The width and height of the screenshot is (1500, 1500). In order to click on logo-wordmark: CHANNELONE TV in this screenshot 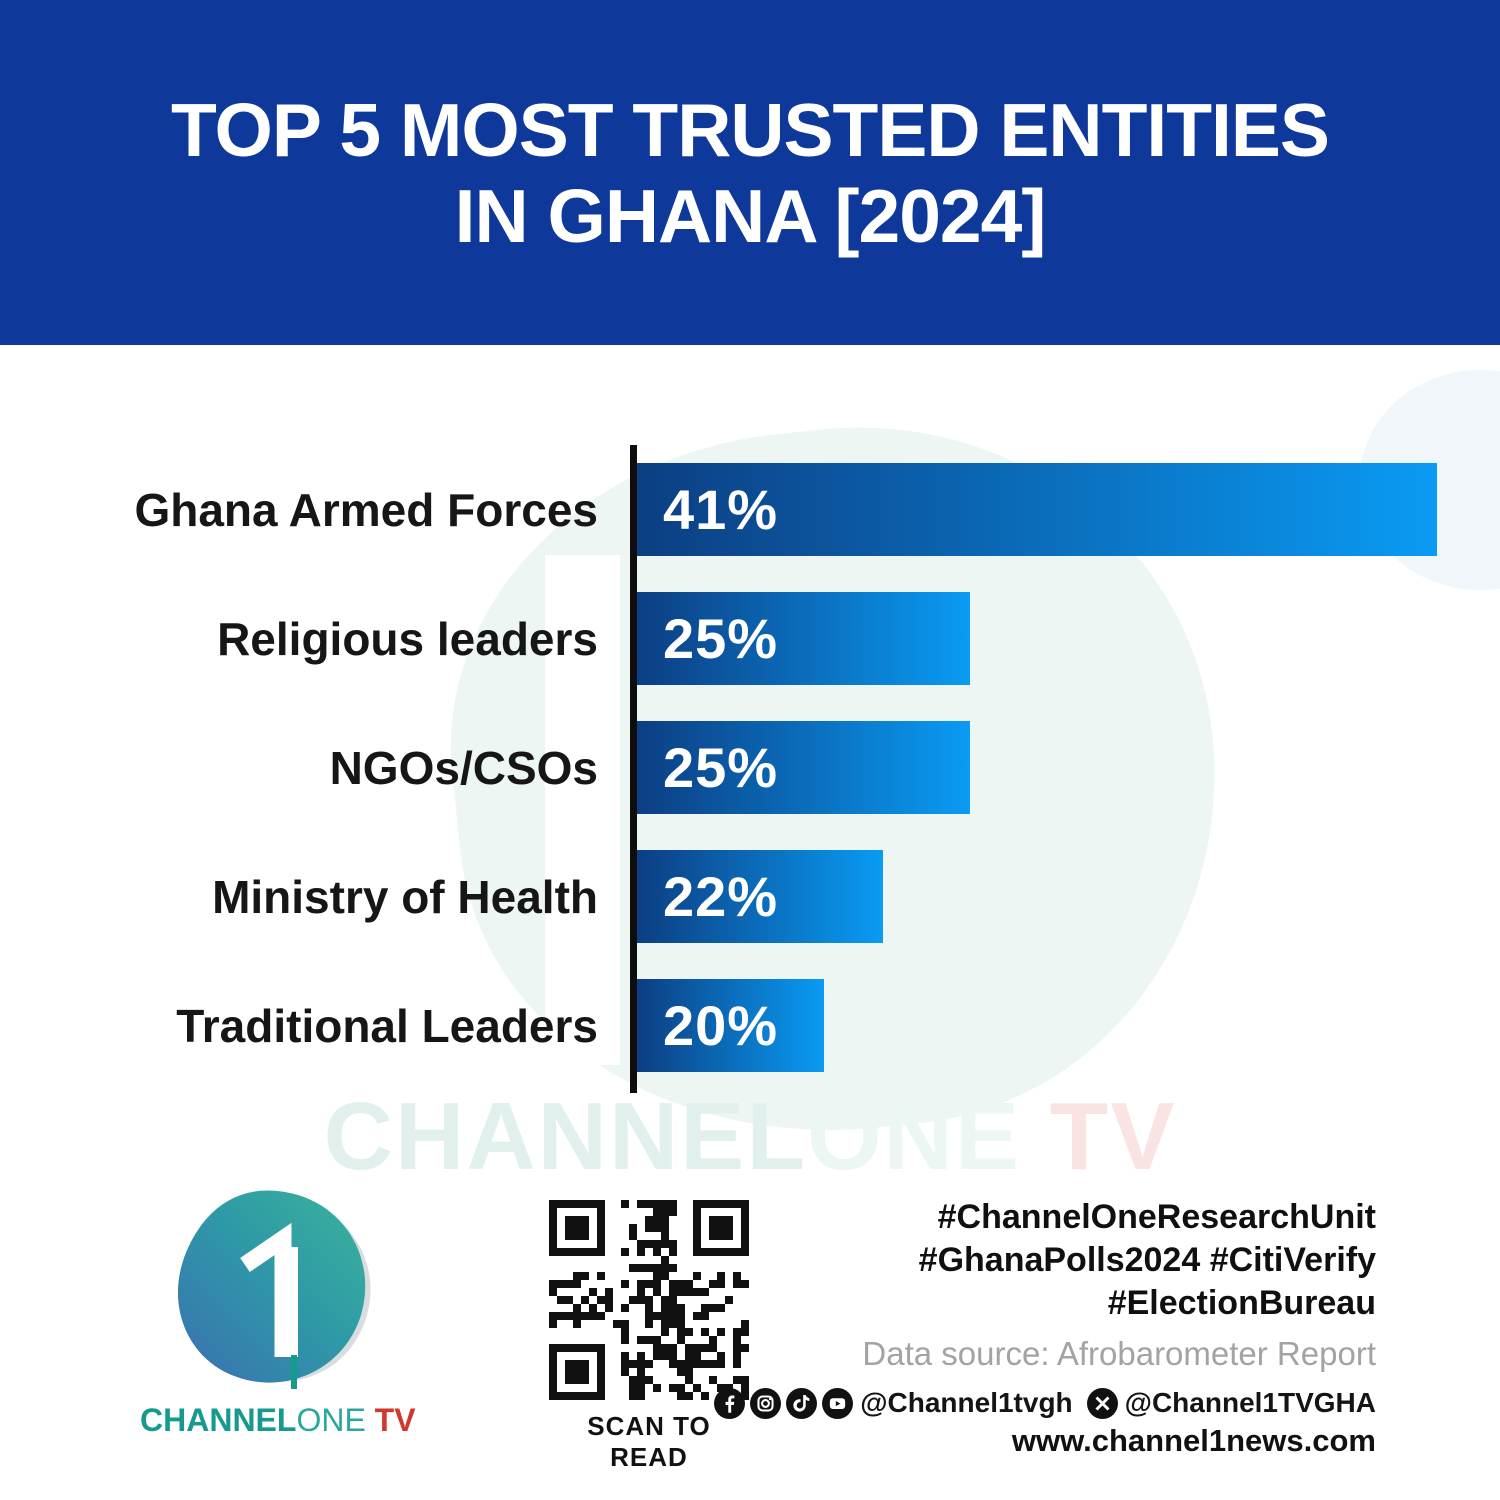, I will do `click(278, 1420)`.